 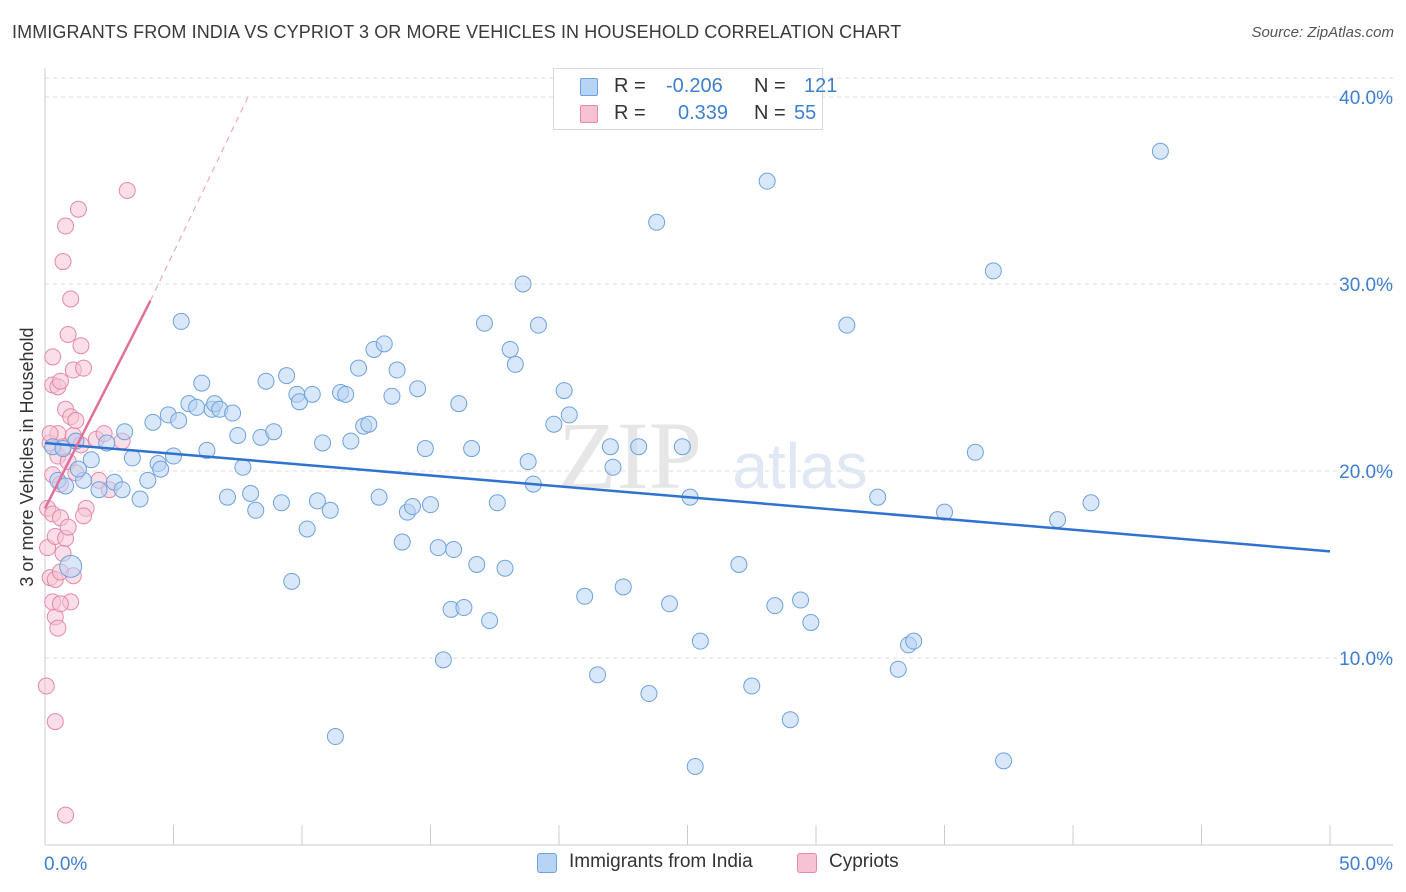 What do you see at coordinates (694, 86) in the screenshot?
I see `legend-r-value: -0.206` at bounding box center [694, 86].